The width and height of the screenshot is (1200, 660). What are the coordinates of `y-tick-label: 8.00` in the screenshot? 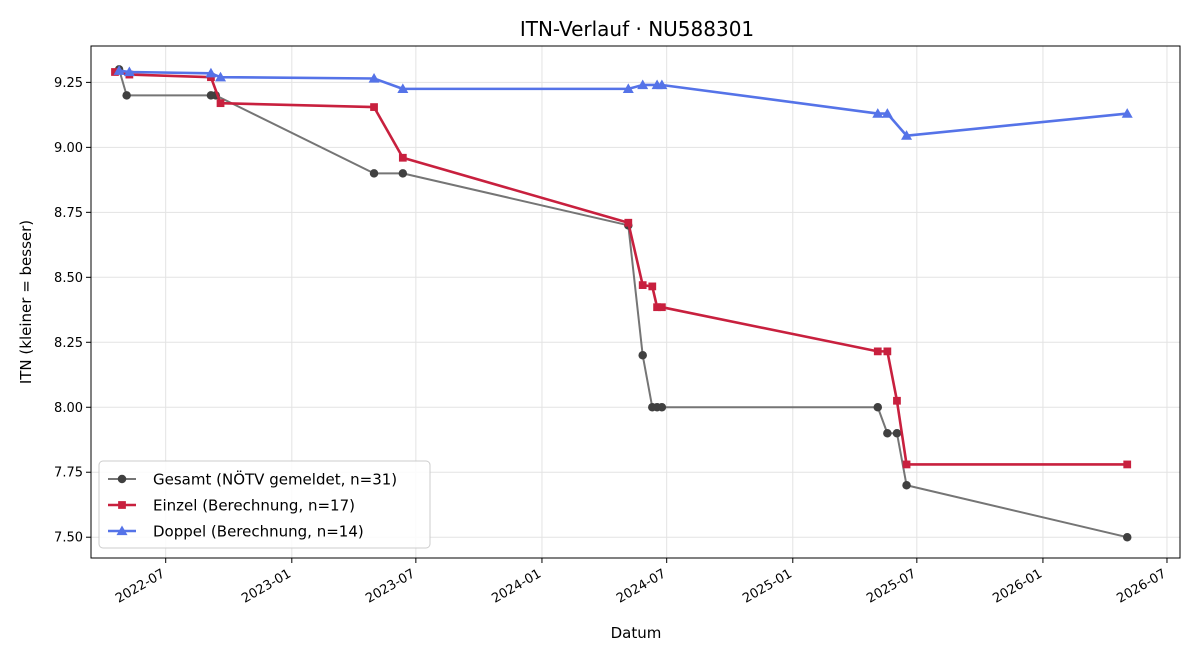 It's located at (68, 408).